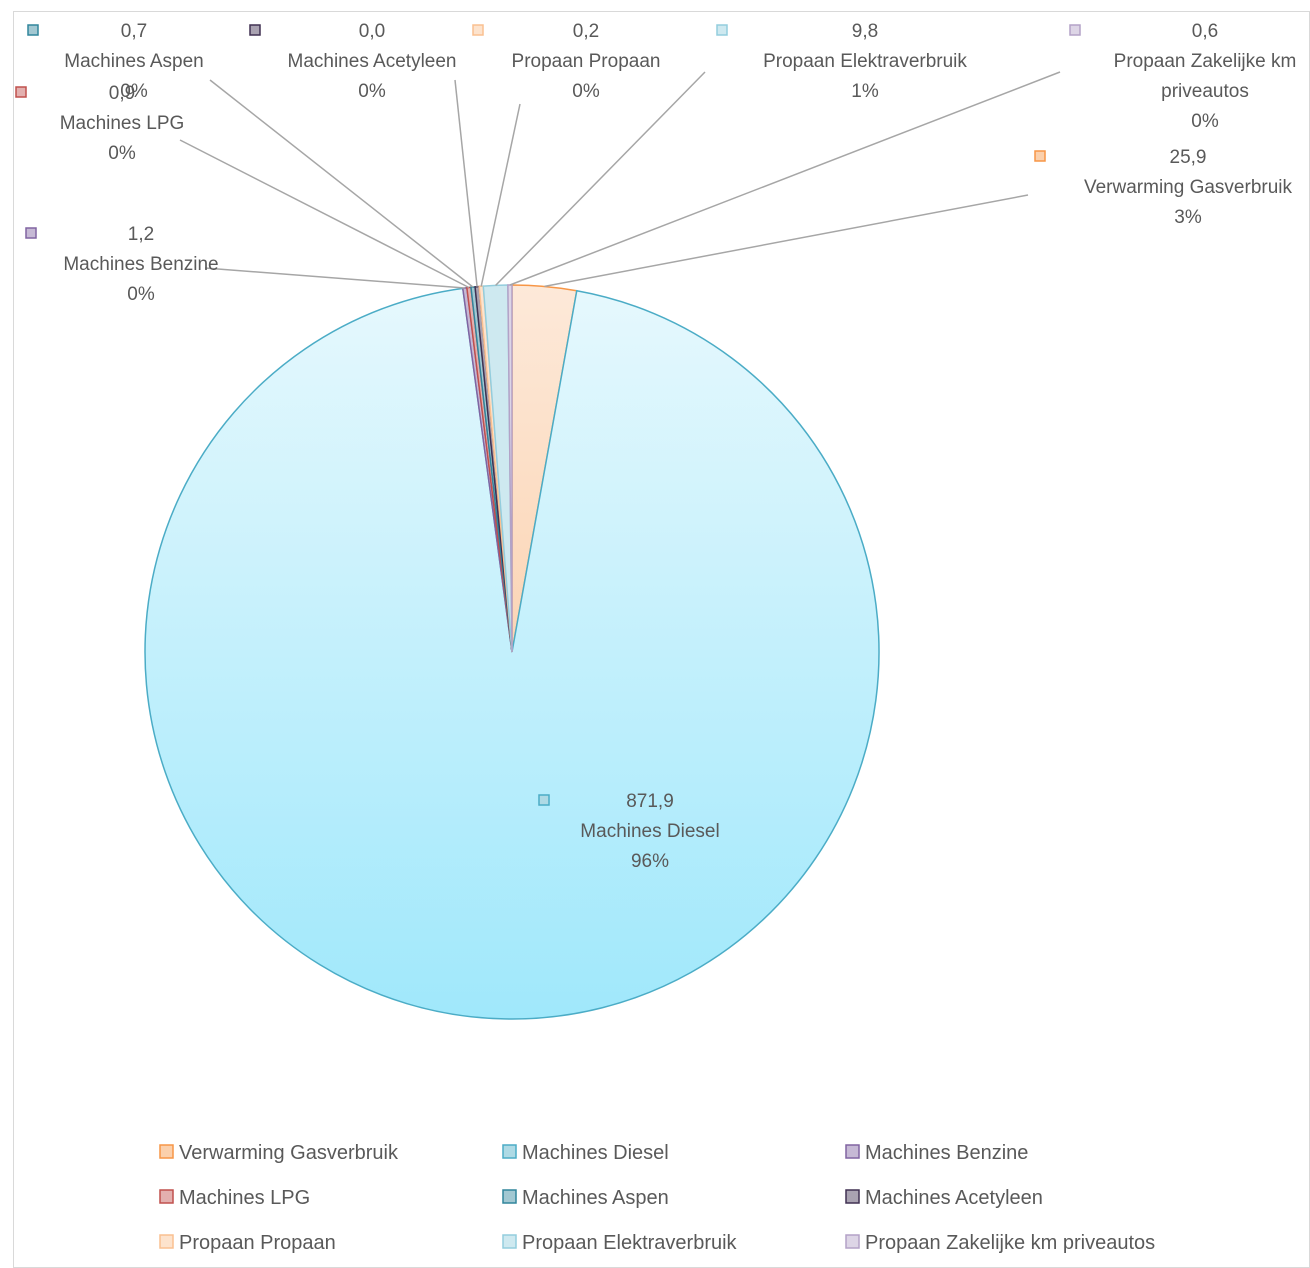  What do you see at coordinates (649, 831) in the screenshot?
I see `name-label-machines-diesel: Machines Diesel` at bounding box center [649, 831].